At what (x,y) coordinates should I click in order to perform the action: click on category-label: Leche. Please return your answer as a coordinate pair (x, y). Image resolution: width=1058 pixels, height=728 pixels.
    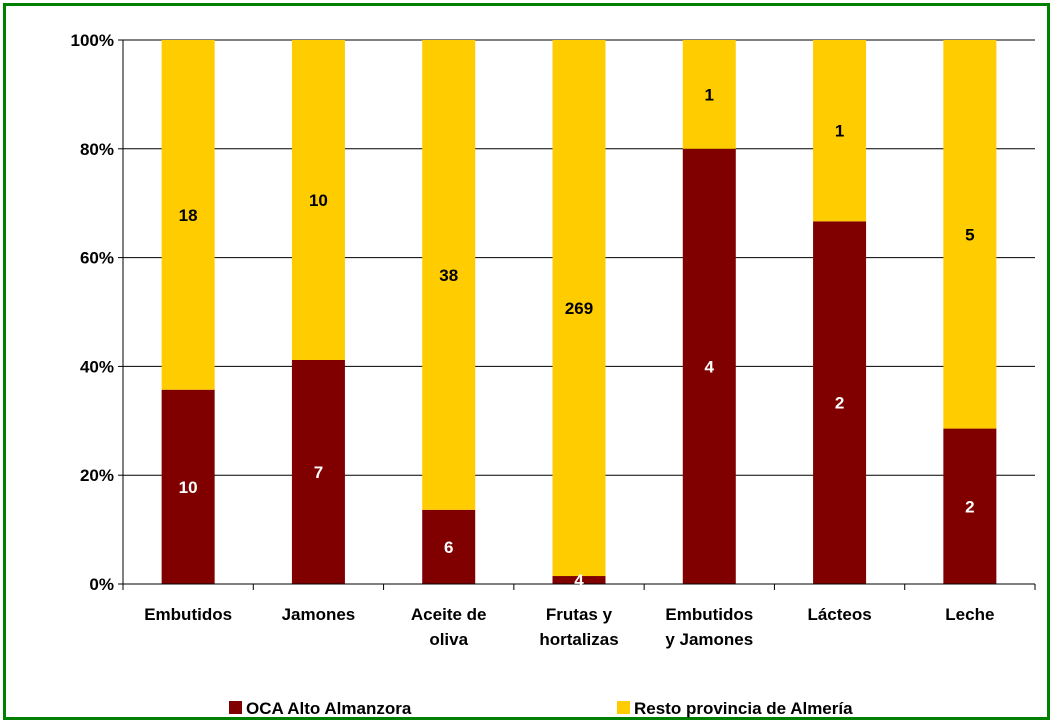
    Looking at the image, I should click on (969, 614).